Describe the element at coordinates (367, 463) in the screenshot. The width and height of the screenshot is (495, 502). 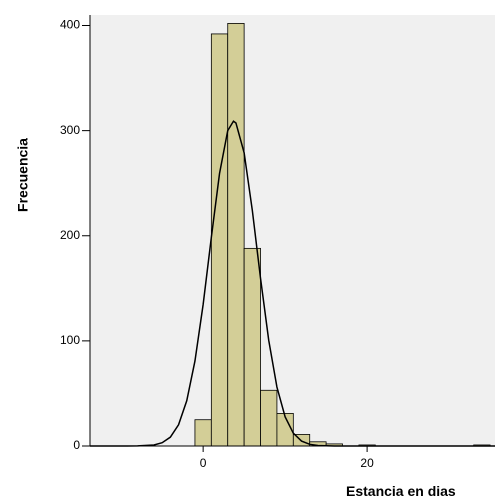
I see `x-tick-label: 20` at that location.